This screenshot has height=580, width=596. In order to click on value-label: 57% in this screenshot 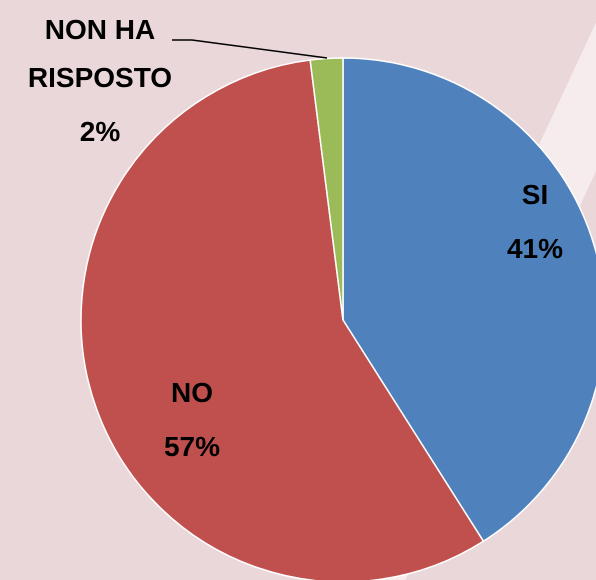, I will do `click(192, 446)`.